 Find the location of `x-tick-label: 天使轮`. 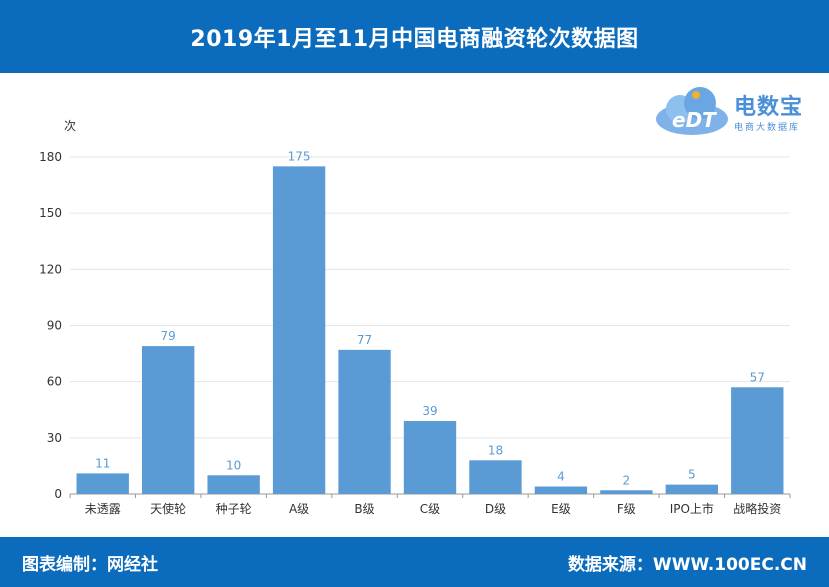

x-tick-label: 天使轮 is located at coordinates (168, 508).